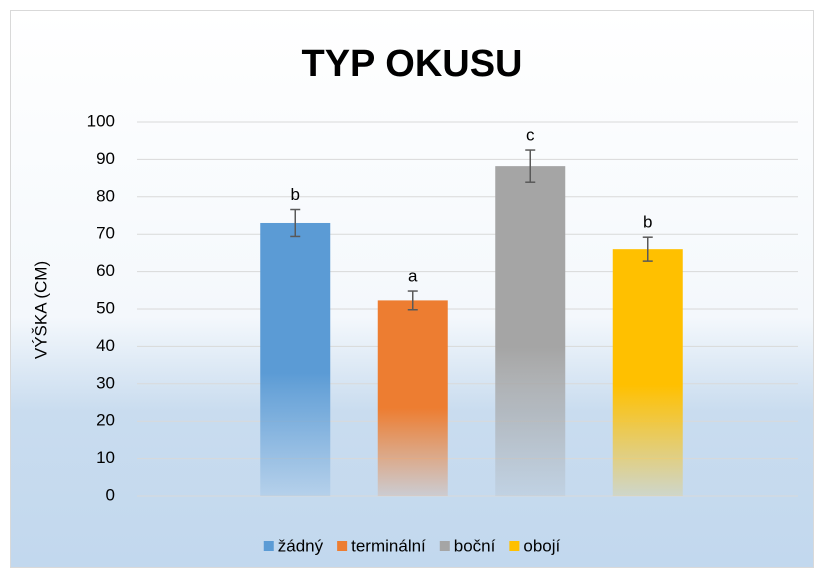 The image size is (824, 578). Describe the element at coordinates (541, 545) in the screenshot. I see `legend-label: obojí` at that location.